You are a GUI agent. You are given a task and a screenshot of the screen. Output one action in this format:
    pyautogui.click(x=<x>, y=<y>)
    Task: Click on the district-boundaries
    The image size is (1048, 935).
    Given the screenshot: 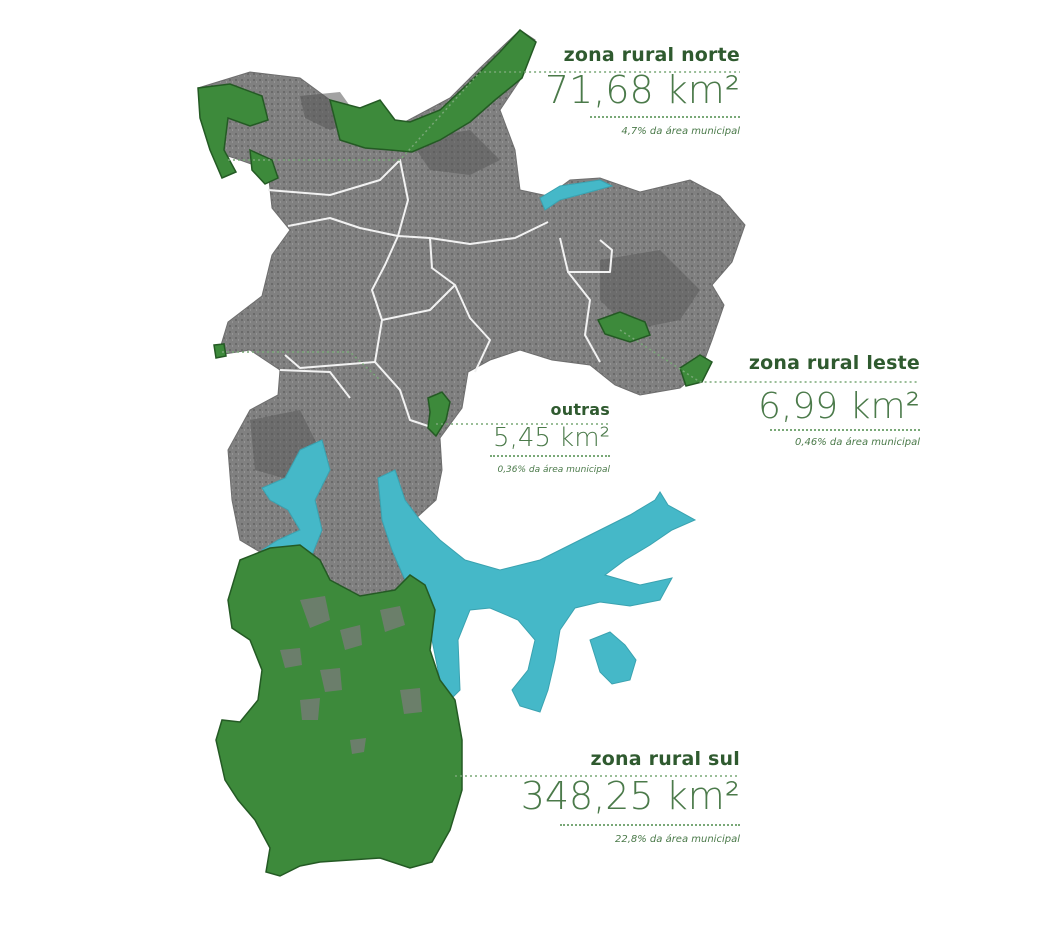 What is the action you would take?
    pyautogui.click(x=440, y=295)
    